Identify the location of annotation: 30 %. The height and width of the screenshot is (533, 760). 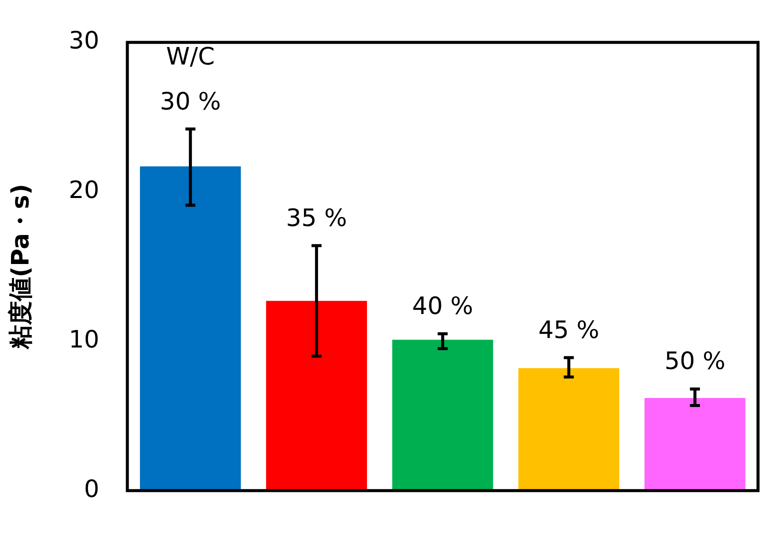
(190, 101).